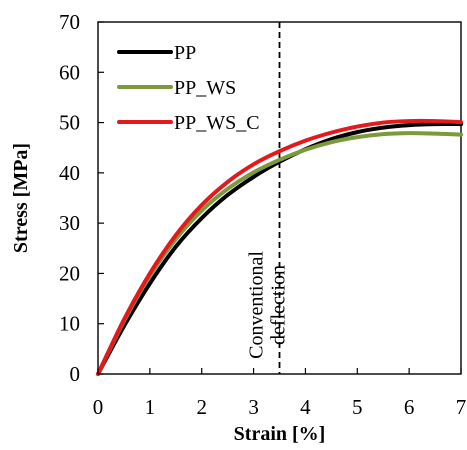  I want to click on x-tick-label: 2, so click(201, 407).